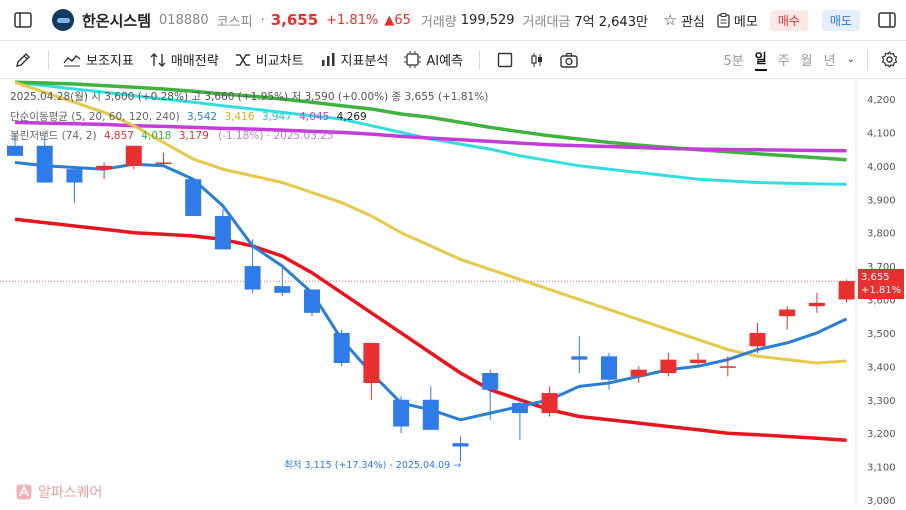 This screenshot has width=906, height=510. What do you see at coordinates (63, 20) in the screenshot?
I see `company-logo` at bounding box center [63, 20].